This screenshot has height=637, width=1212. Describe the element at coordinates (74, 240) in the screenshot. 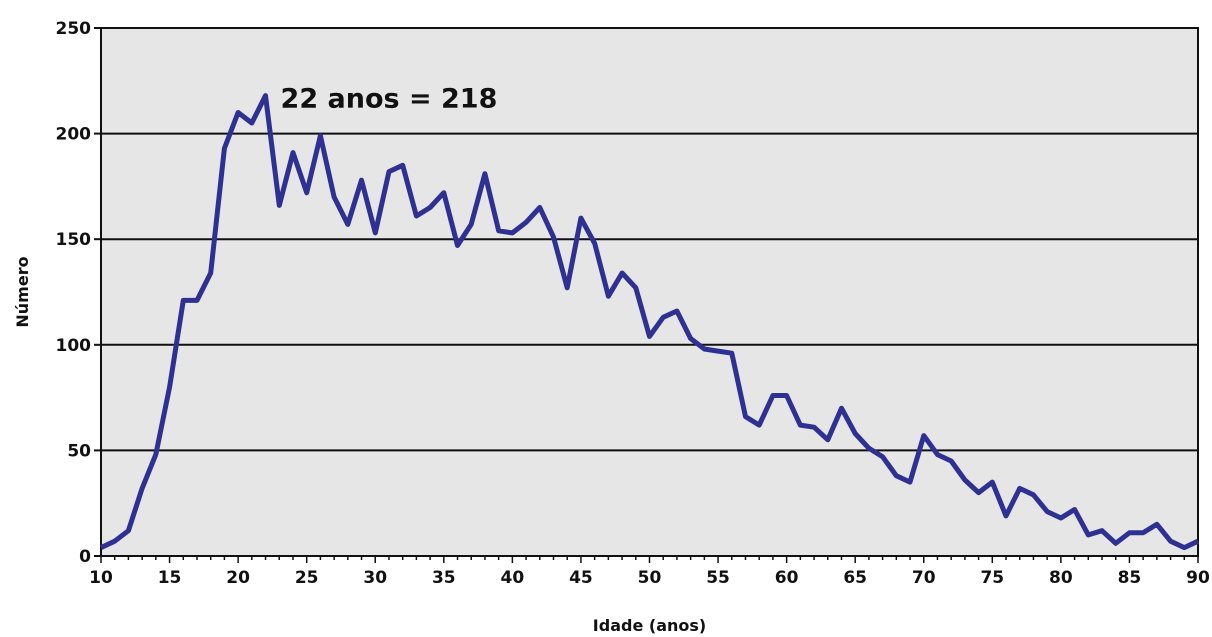

I see `y-tick-label: 150` at that location.